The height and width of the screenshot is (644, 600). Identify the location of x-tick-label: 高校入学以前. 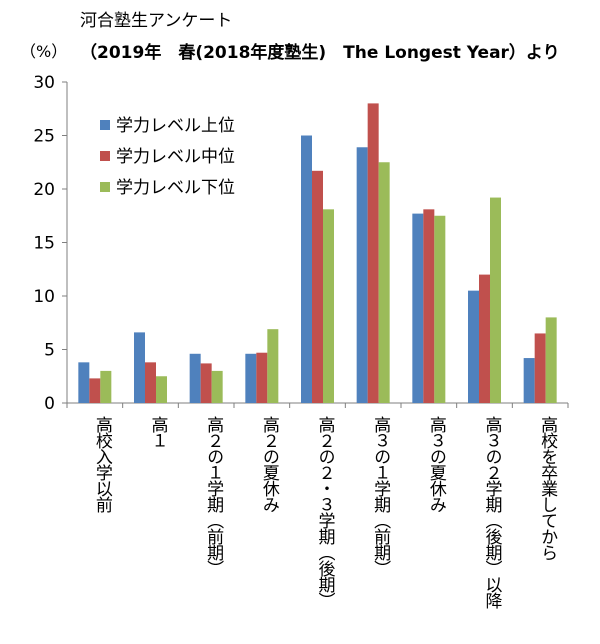
(102, 465).